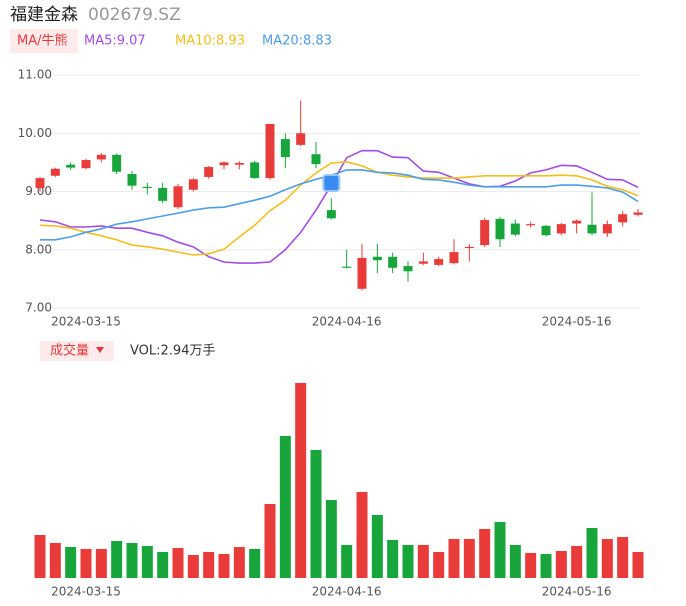 The height and width of the screenshot is (606, 686). I want to click on legend-entry: MA10:8.93, so click(210, 41).